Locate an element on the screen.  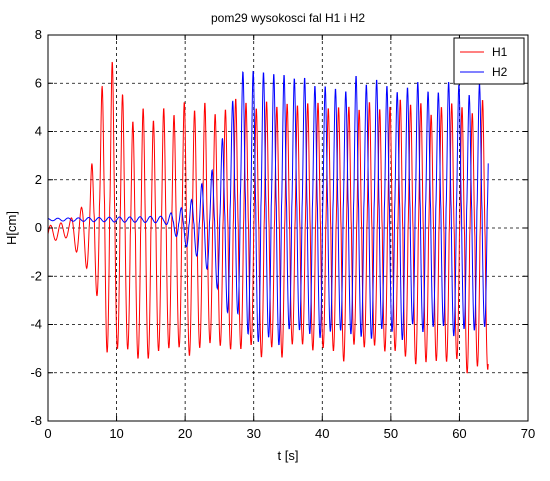
y-tick-label: -8 is located at coordinates (36, 420).